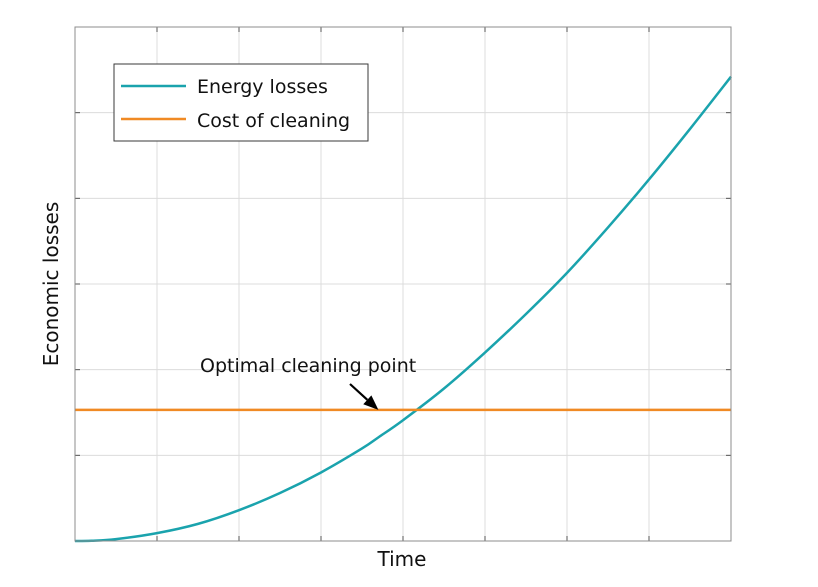 The image size is (818, 587). I want to click on annotation-arrowhead, so click(371, 402).